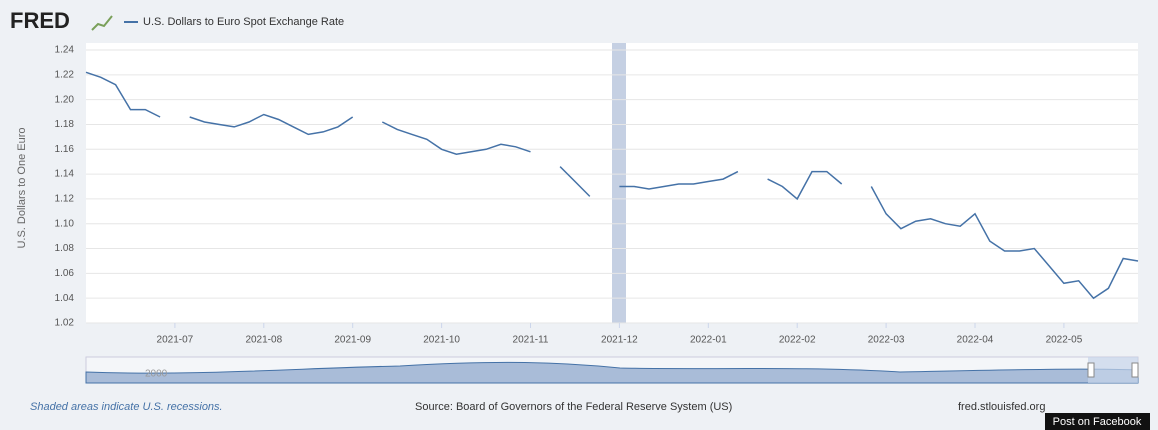 Image resolution: width=1158 pixels, height=430 pixels. I want to click on recession-band, so click(619, 183).